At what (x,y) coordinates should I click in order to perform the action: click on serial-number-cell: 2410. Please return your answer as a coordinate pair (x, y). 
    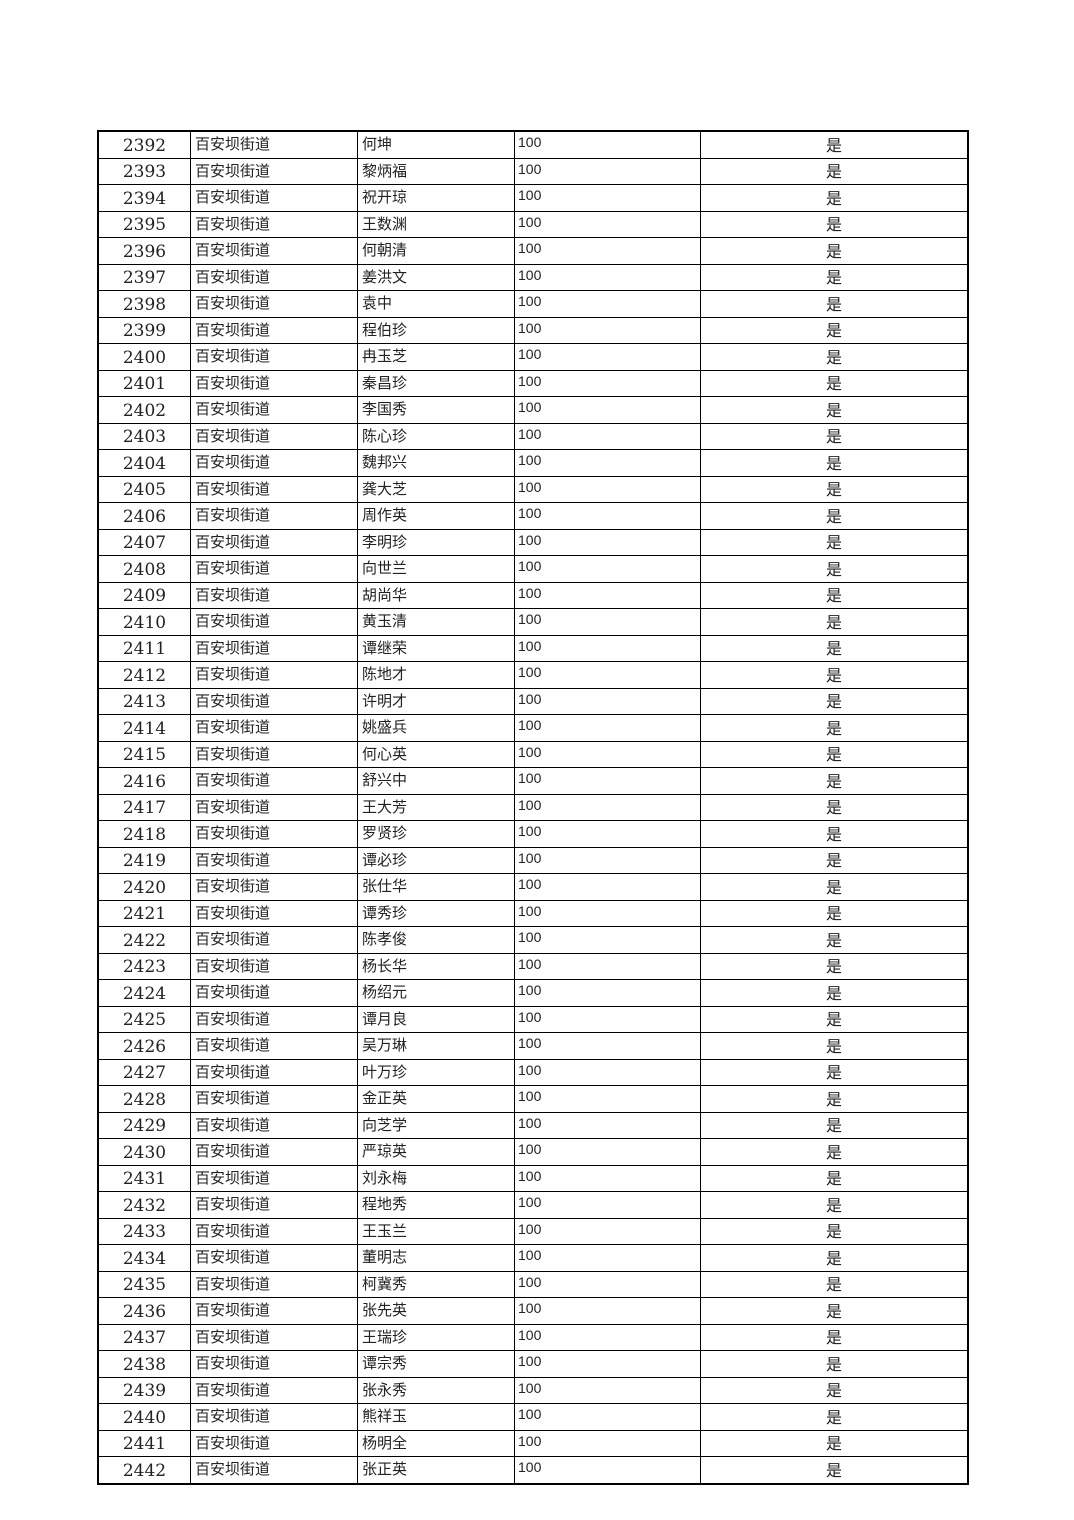
    Looking at the image, I should click on (144, 622).